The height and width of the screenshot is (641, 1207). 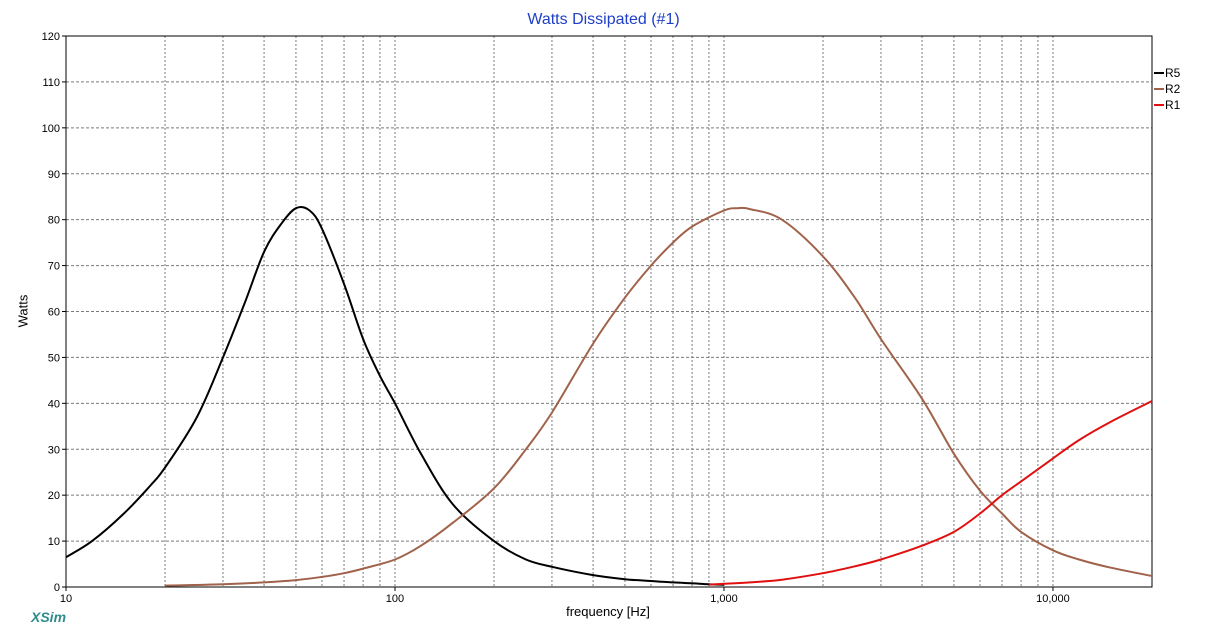 What do you see at coordinates (54, 175) in the screenshot?
I see `y-tick-label: 90` at bounding box center [54, 175].